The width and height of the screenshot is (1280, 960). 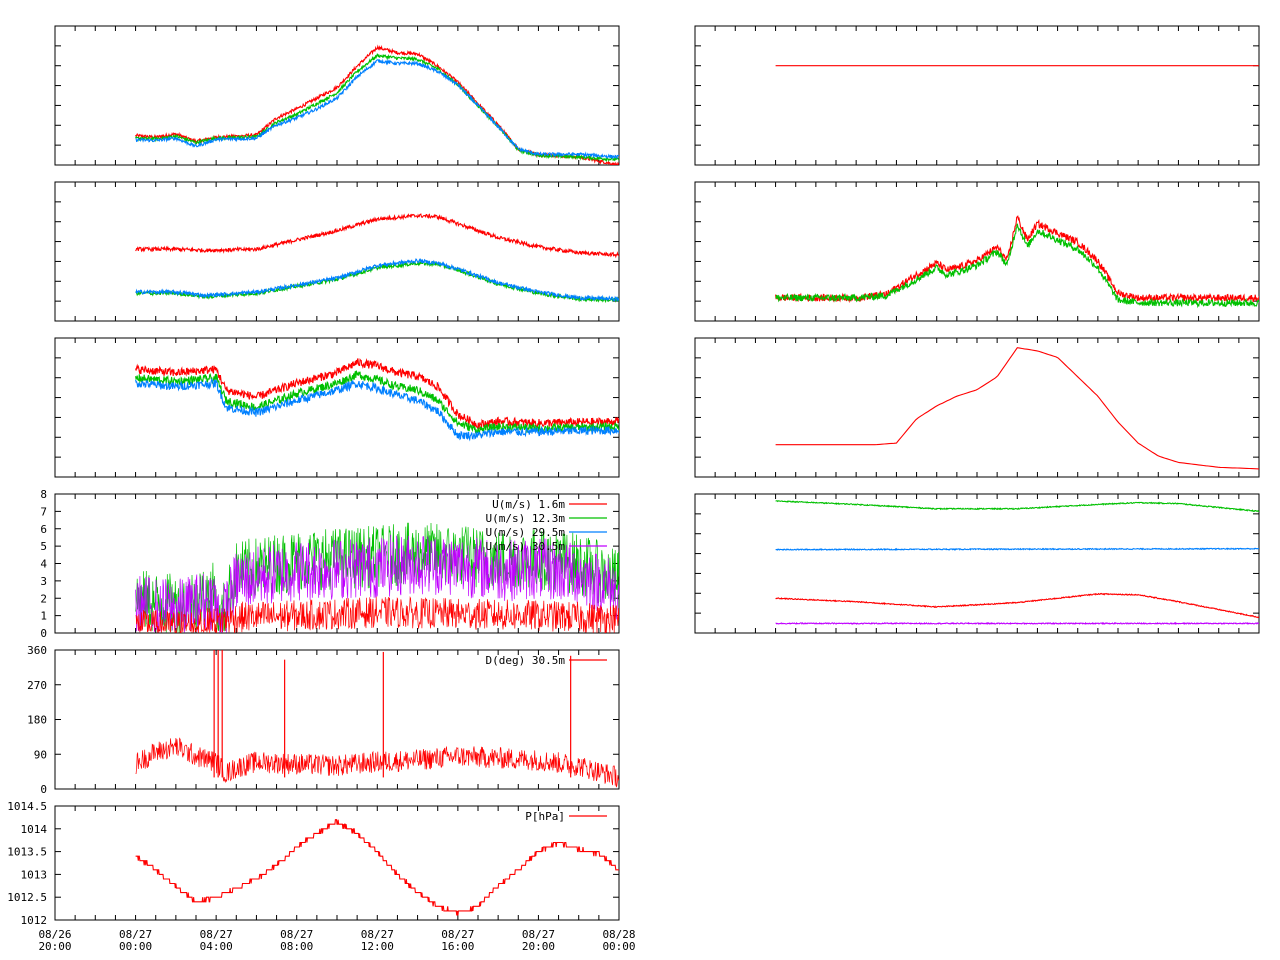 What do you see at coordinates (43, 581) in the screenshot?
I see `y-tick-label: 3` at bounding box center [43, 581].